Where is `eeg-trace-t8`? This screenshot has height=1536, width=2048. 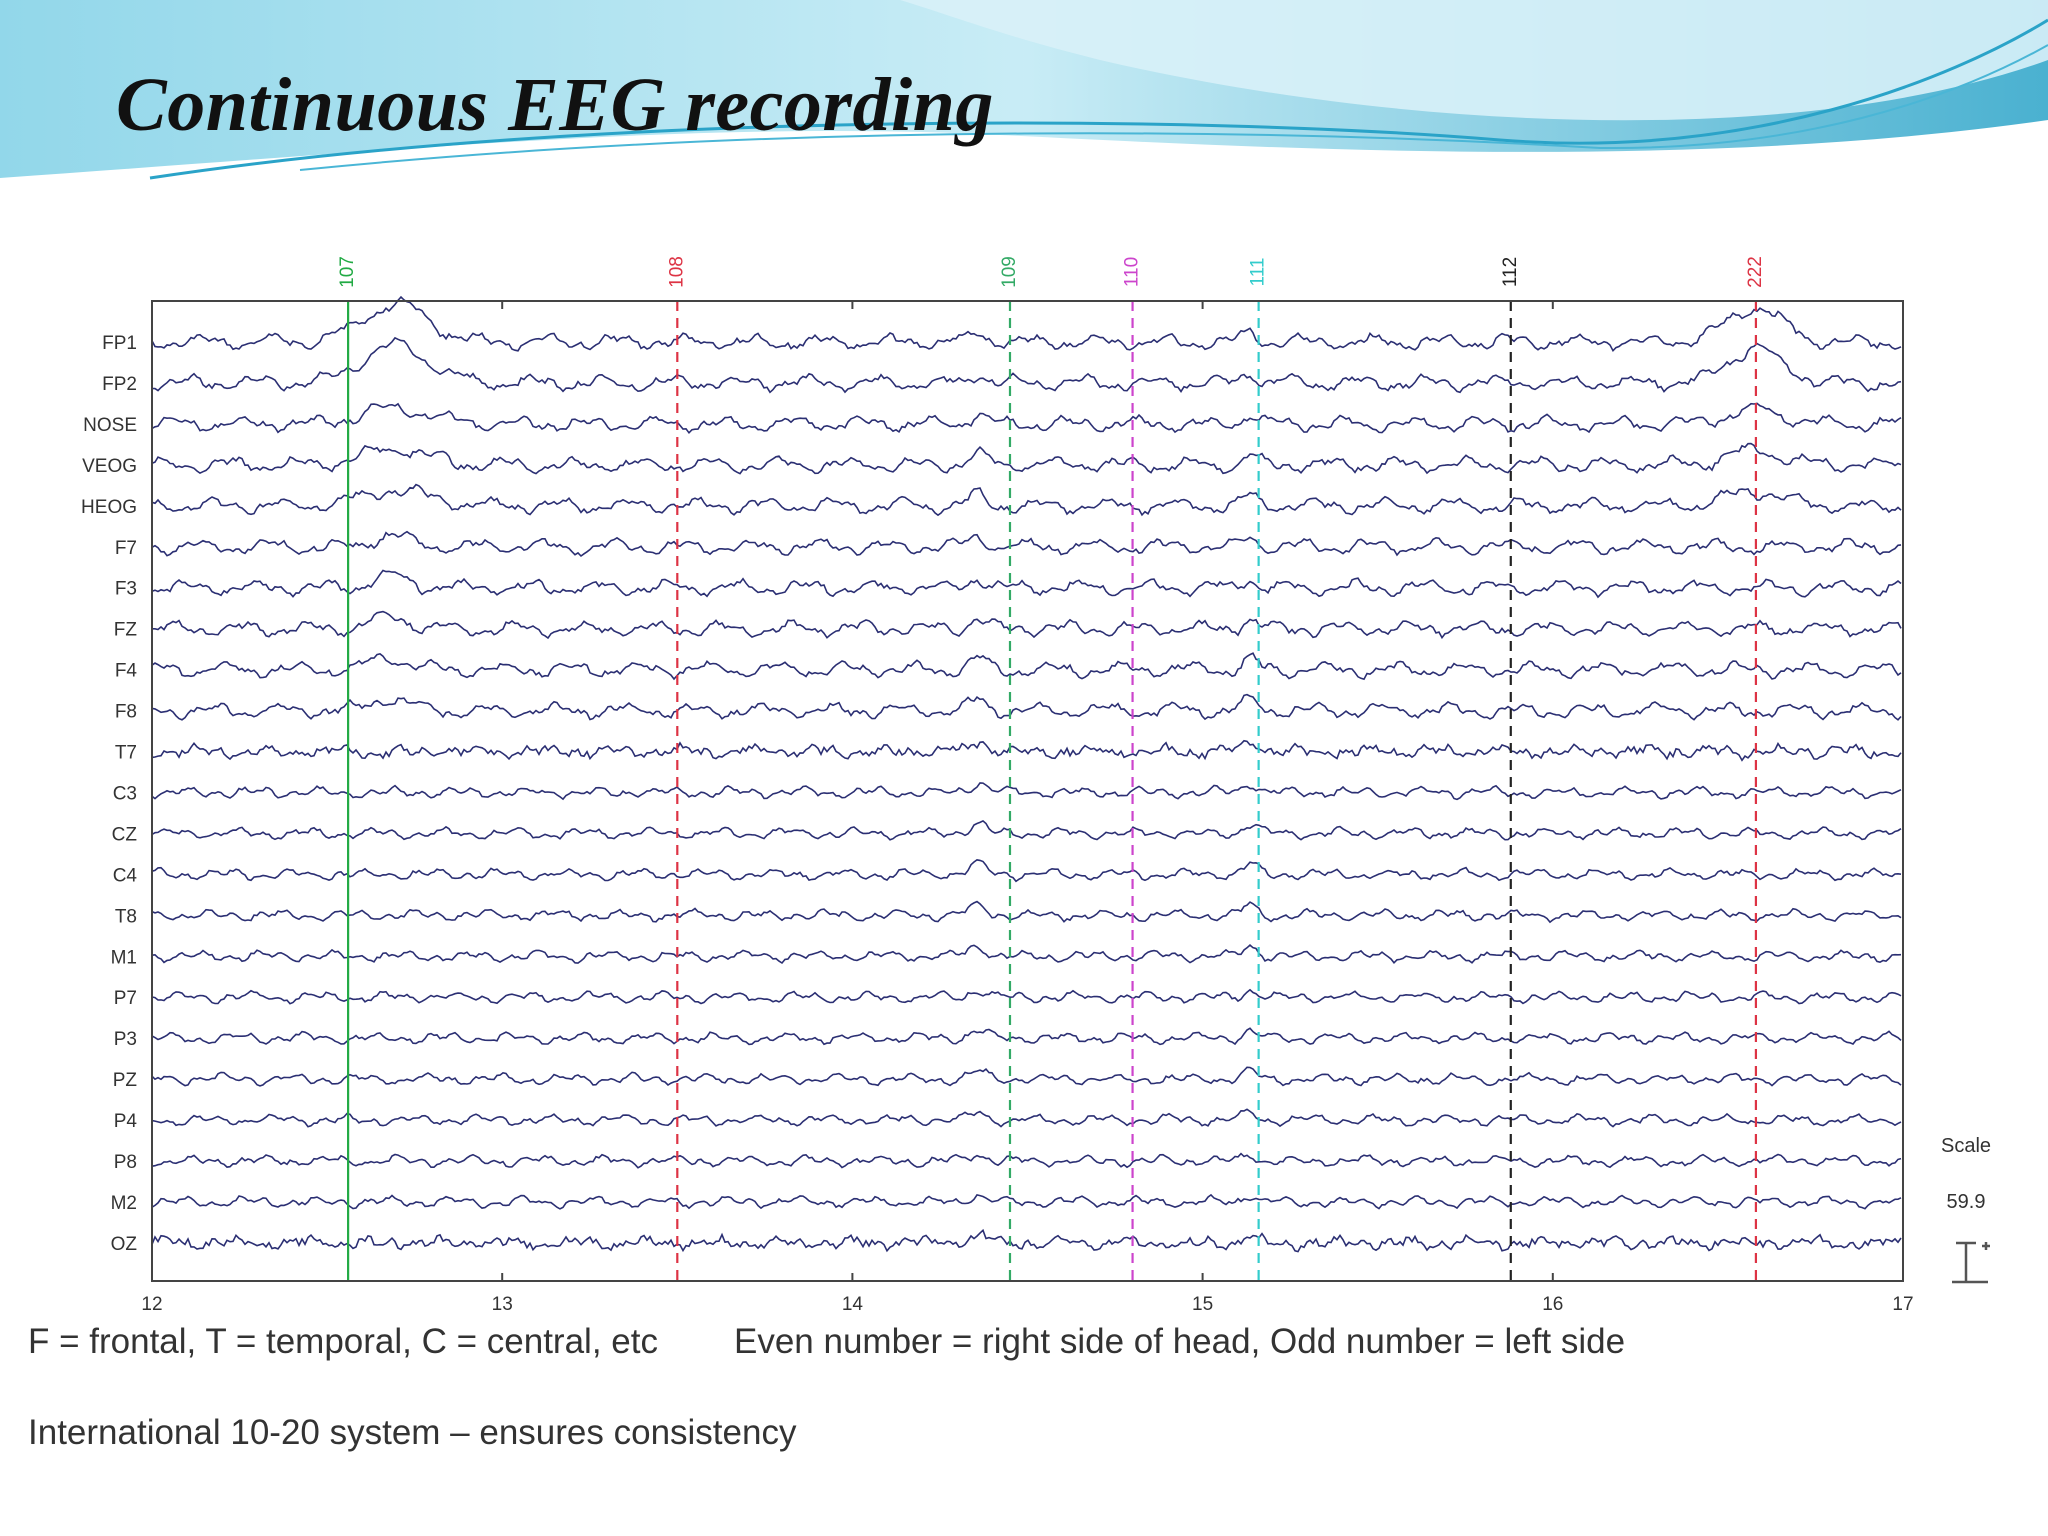 eeg-trace-t8 is located at coordinates (1026, 912).